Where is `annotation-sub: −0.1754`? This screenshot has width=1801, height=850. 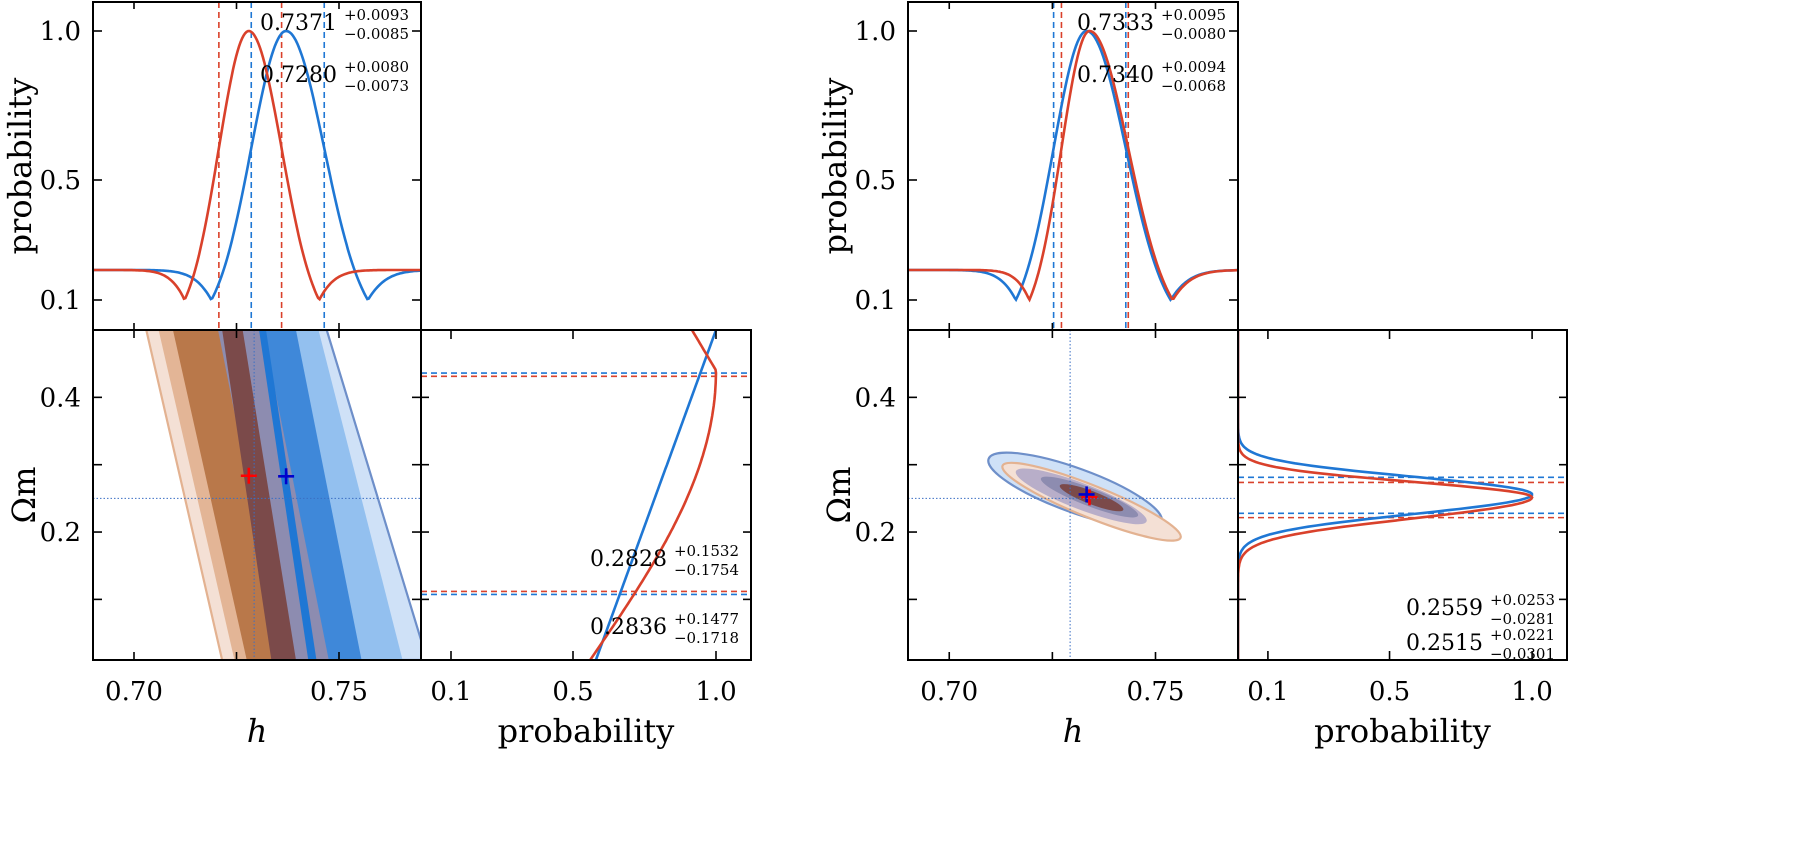
annotation-sub: −0.1754 is located at coordinates (706, 570).